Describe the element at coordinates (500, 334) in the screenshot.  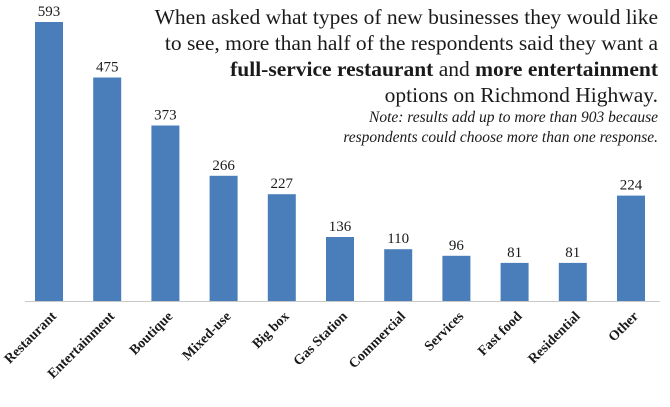
I see `category-label-fast-food: Fast food` at that location.